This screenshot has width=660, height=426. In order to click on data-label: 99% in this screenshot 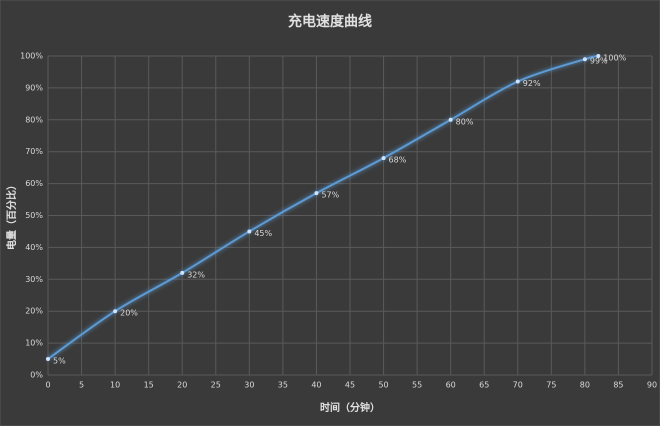, I will do `click(599, 61)`.